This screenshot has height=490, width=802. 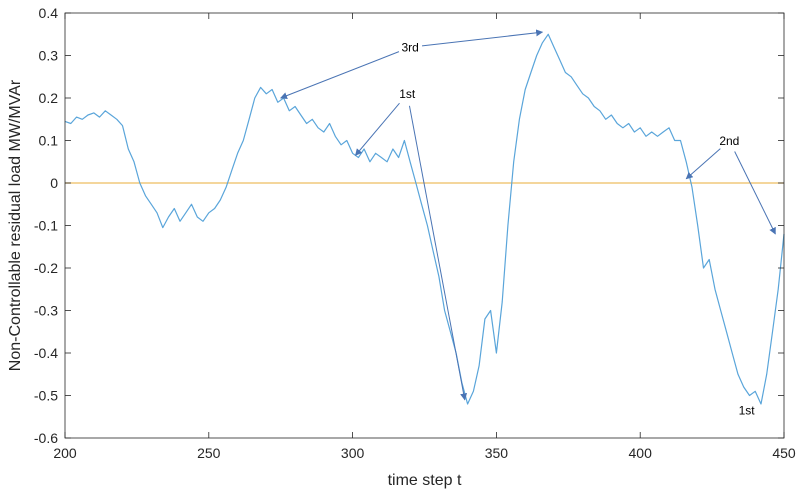 What do you see at coordinates (46, 311) in the screenshot?
I see `y-tick-label: -0.3` at bounding box center [46, 311].